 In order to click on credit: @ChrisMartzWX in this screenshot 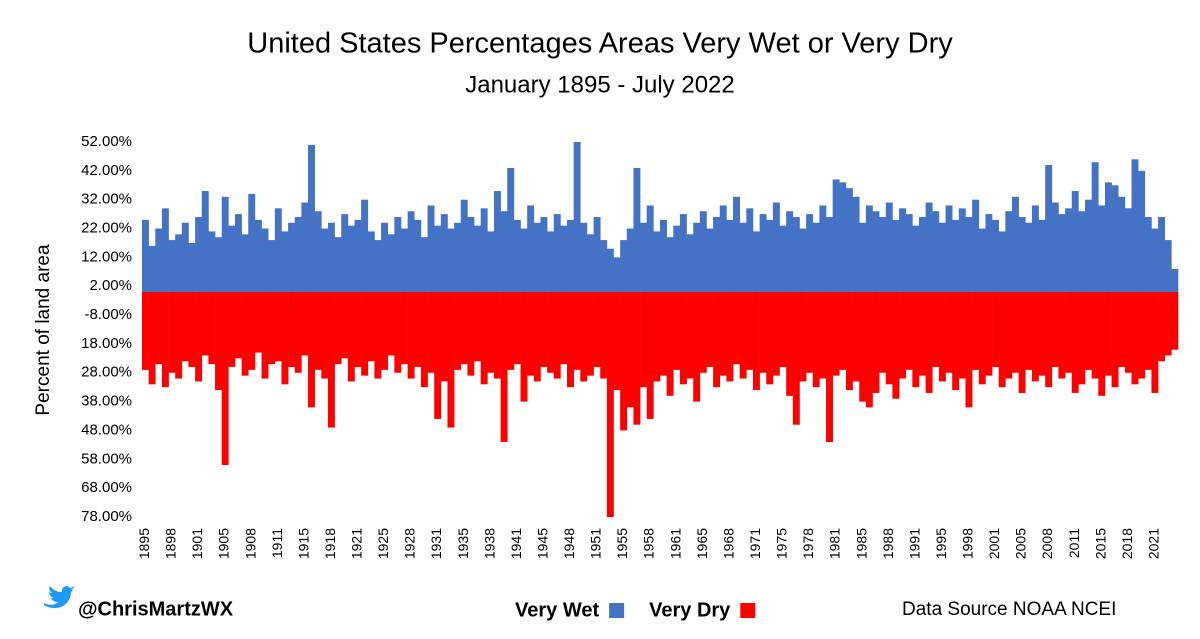, I will do `click(156, 609)`.